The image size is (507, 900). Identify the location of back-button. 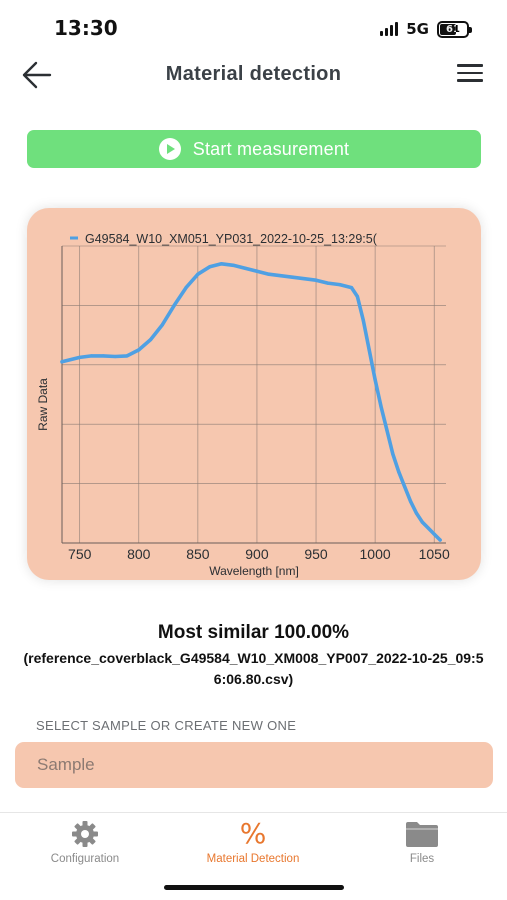
(37, 75).